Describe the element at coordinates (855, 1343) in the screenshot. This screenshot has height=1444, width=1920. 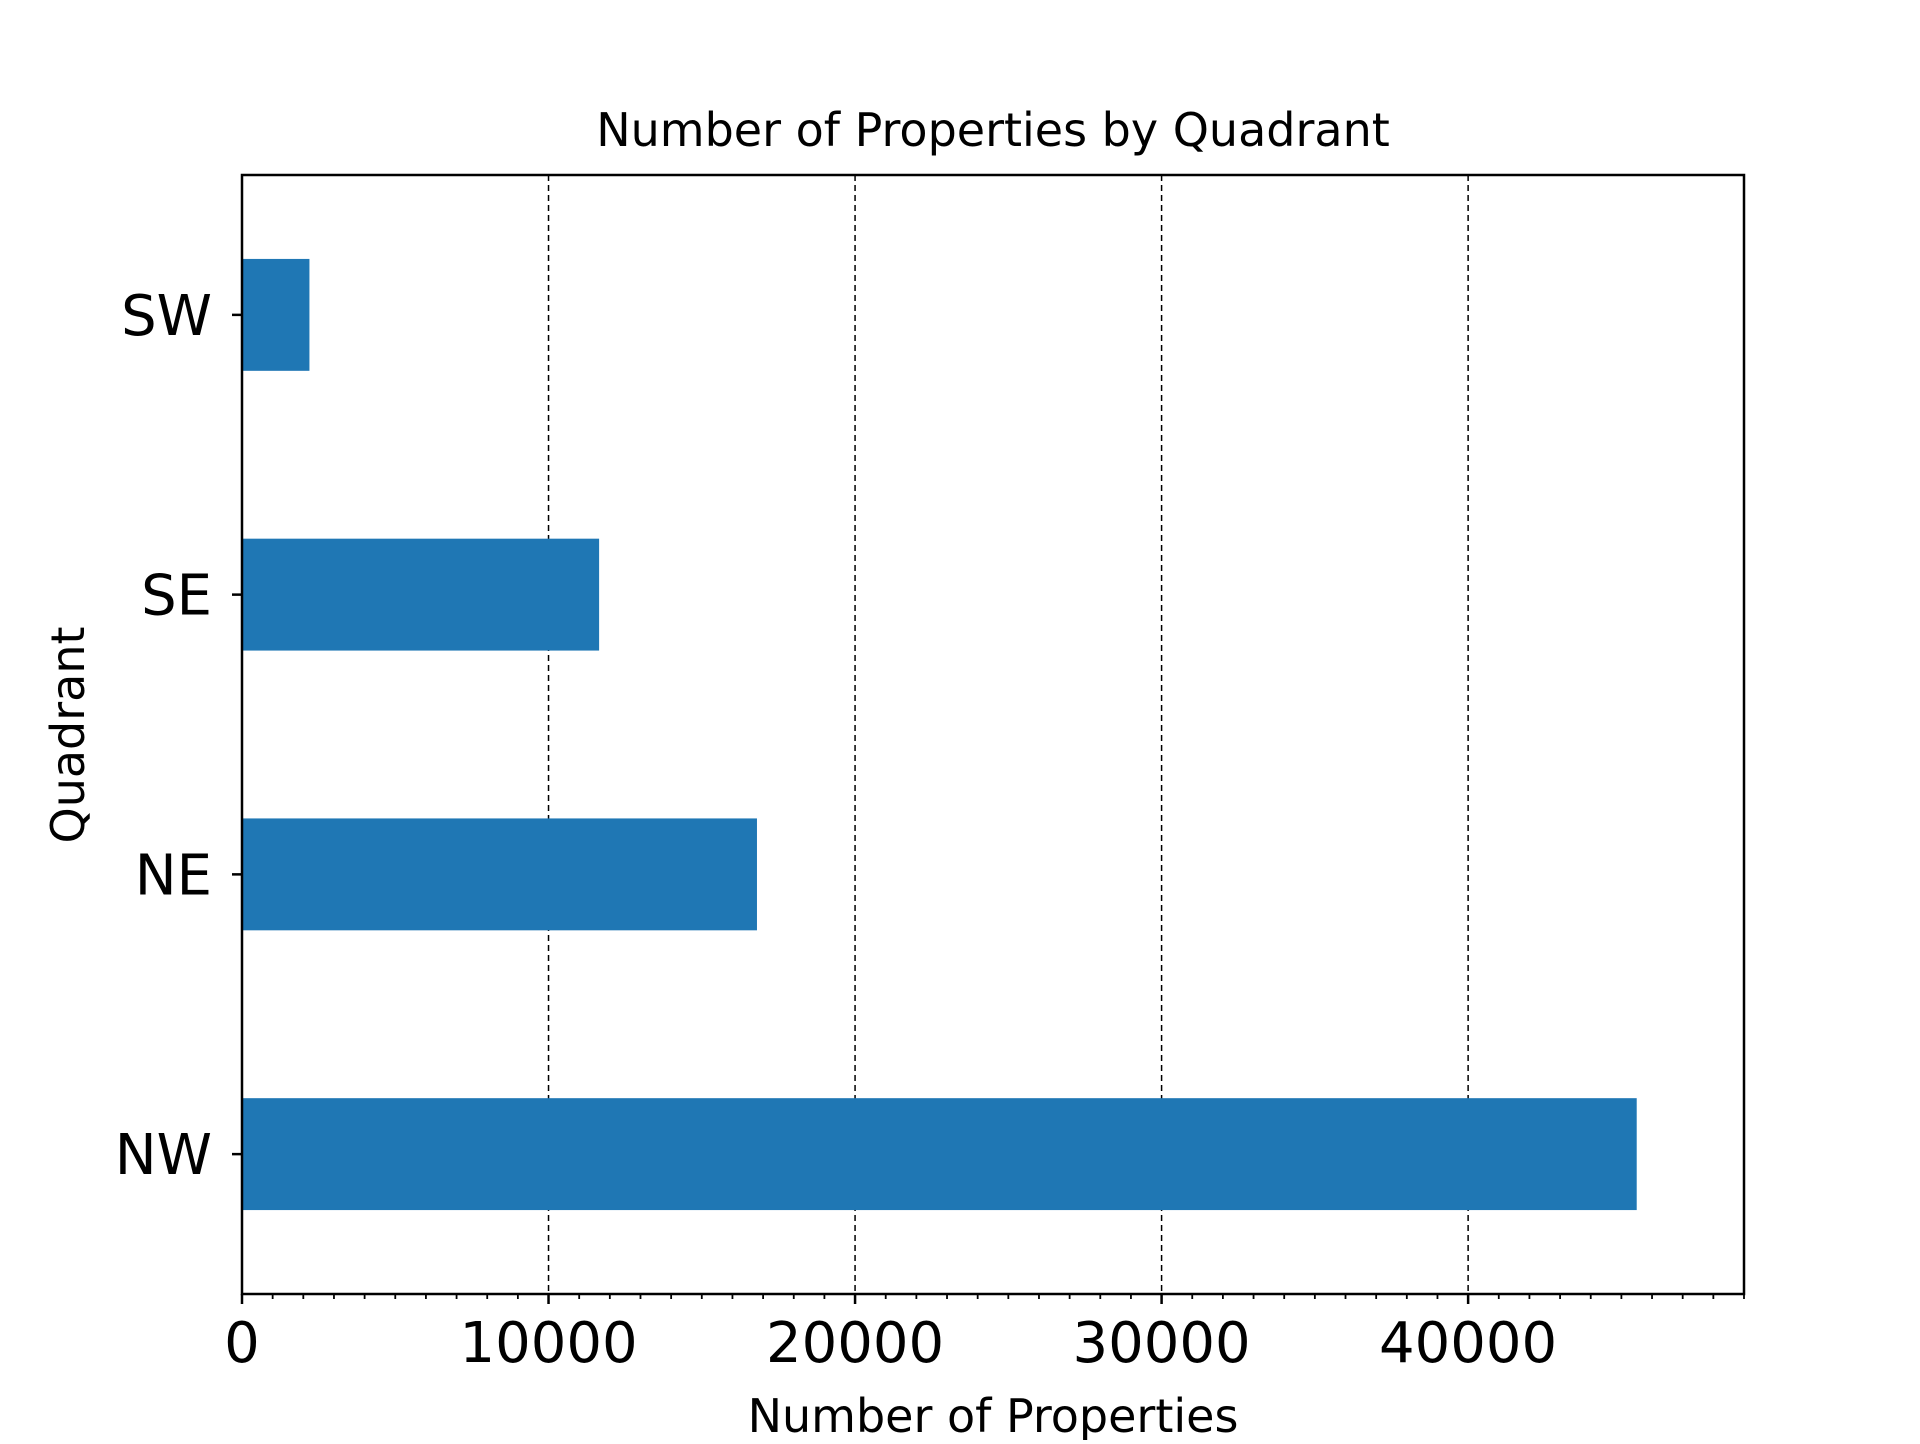
I see `x-tick-label: 20000` at that location.